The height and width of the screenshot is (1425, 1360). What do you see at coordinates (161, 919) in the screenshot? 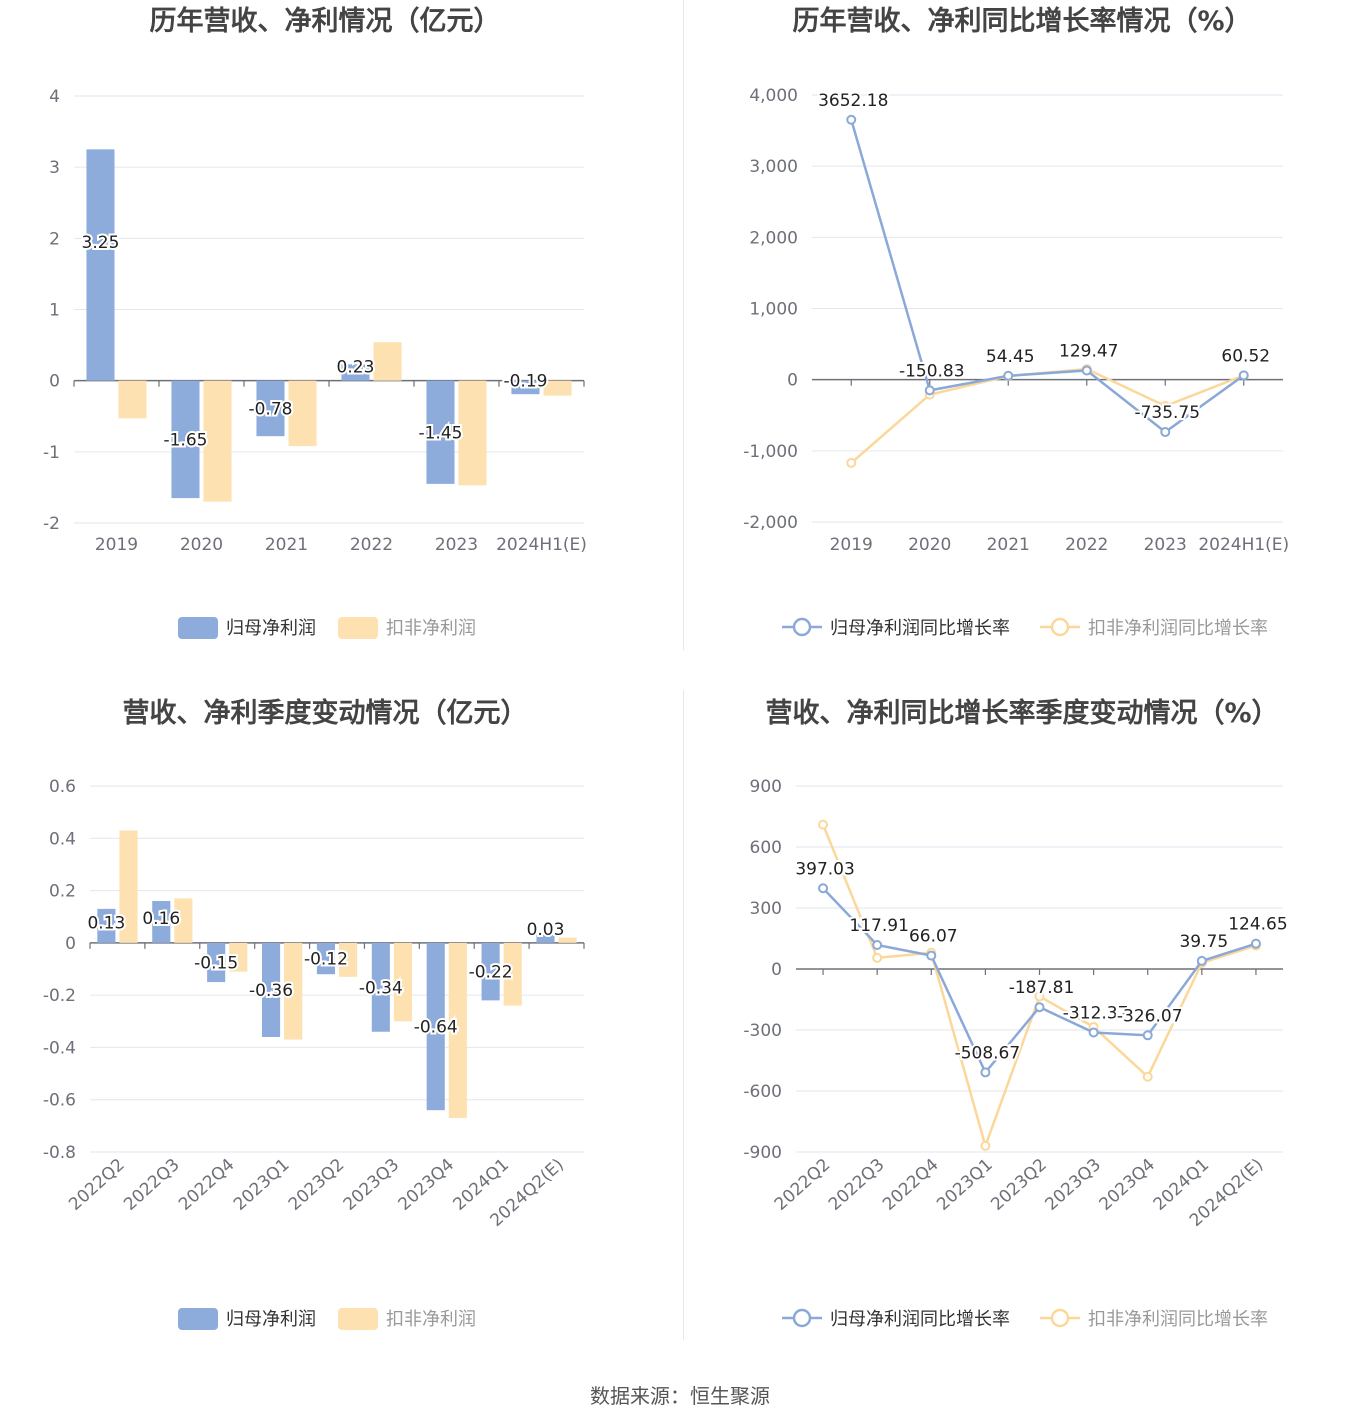
I see `data-label: 0.16` at bounding box center [161, 919].